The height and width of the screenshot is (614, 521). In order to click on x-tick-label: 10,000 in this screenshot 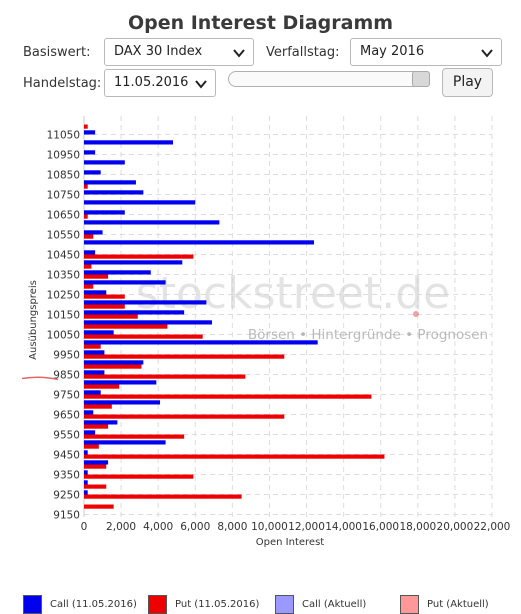, I will do `click(269, 527)`.